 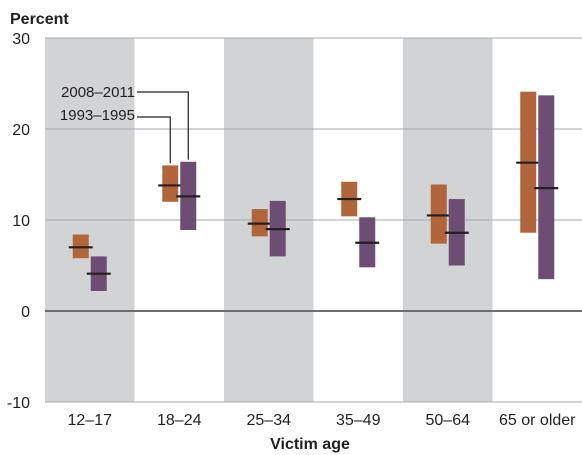 What do you see at coordinates (21, 39) in the screenshot?
I see `y-tick-label: 30` at bounding box center [21, 39].